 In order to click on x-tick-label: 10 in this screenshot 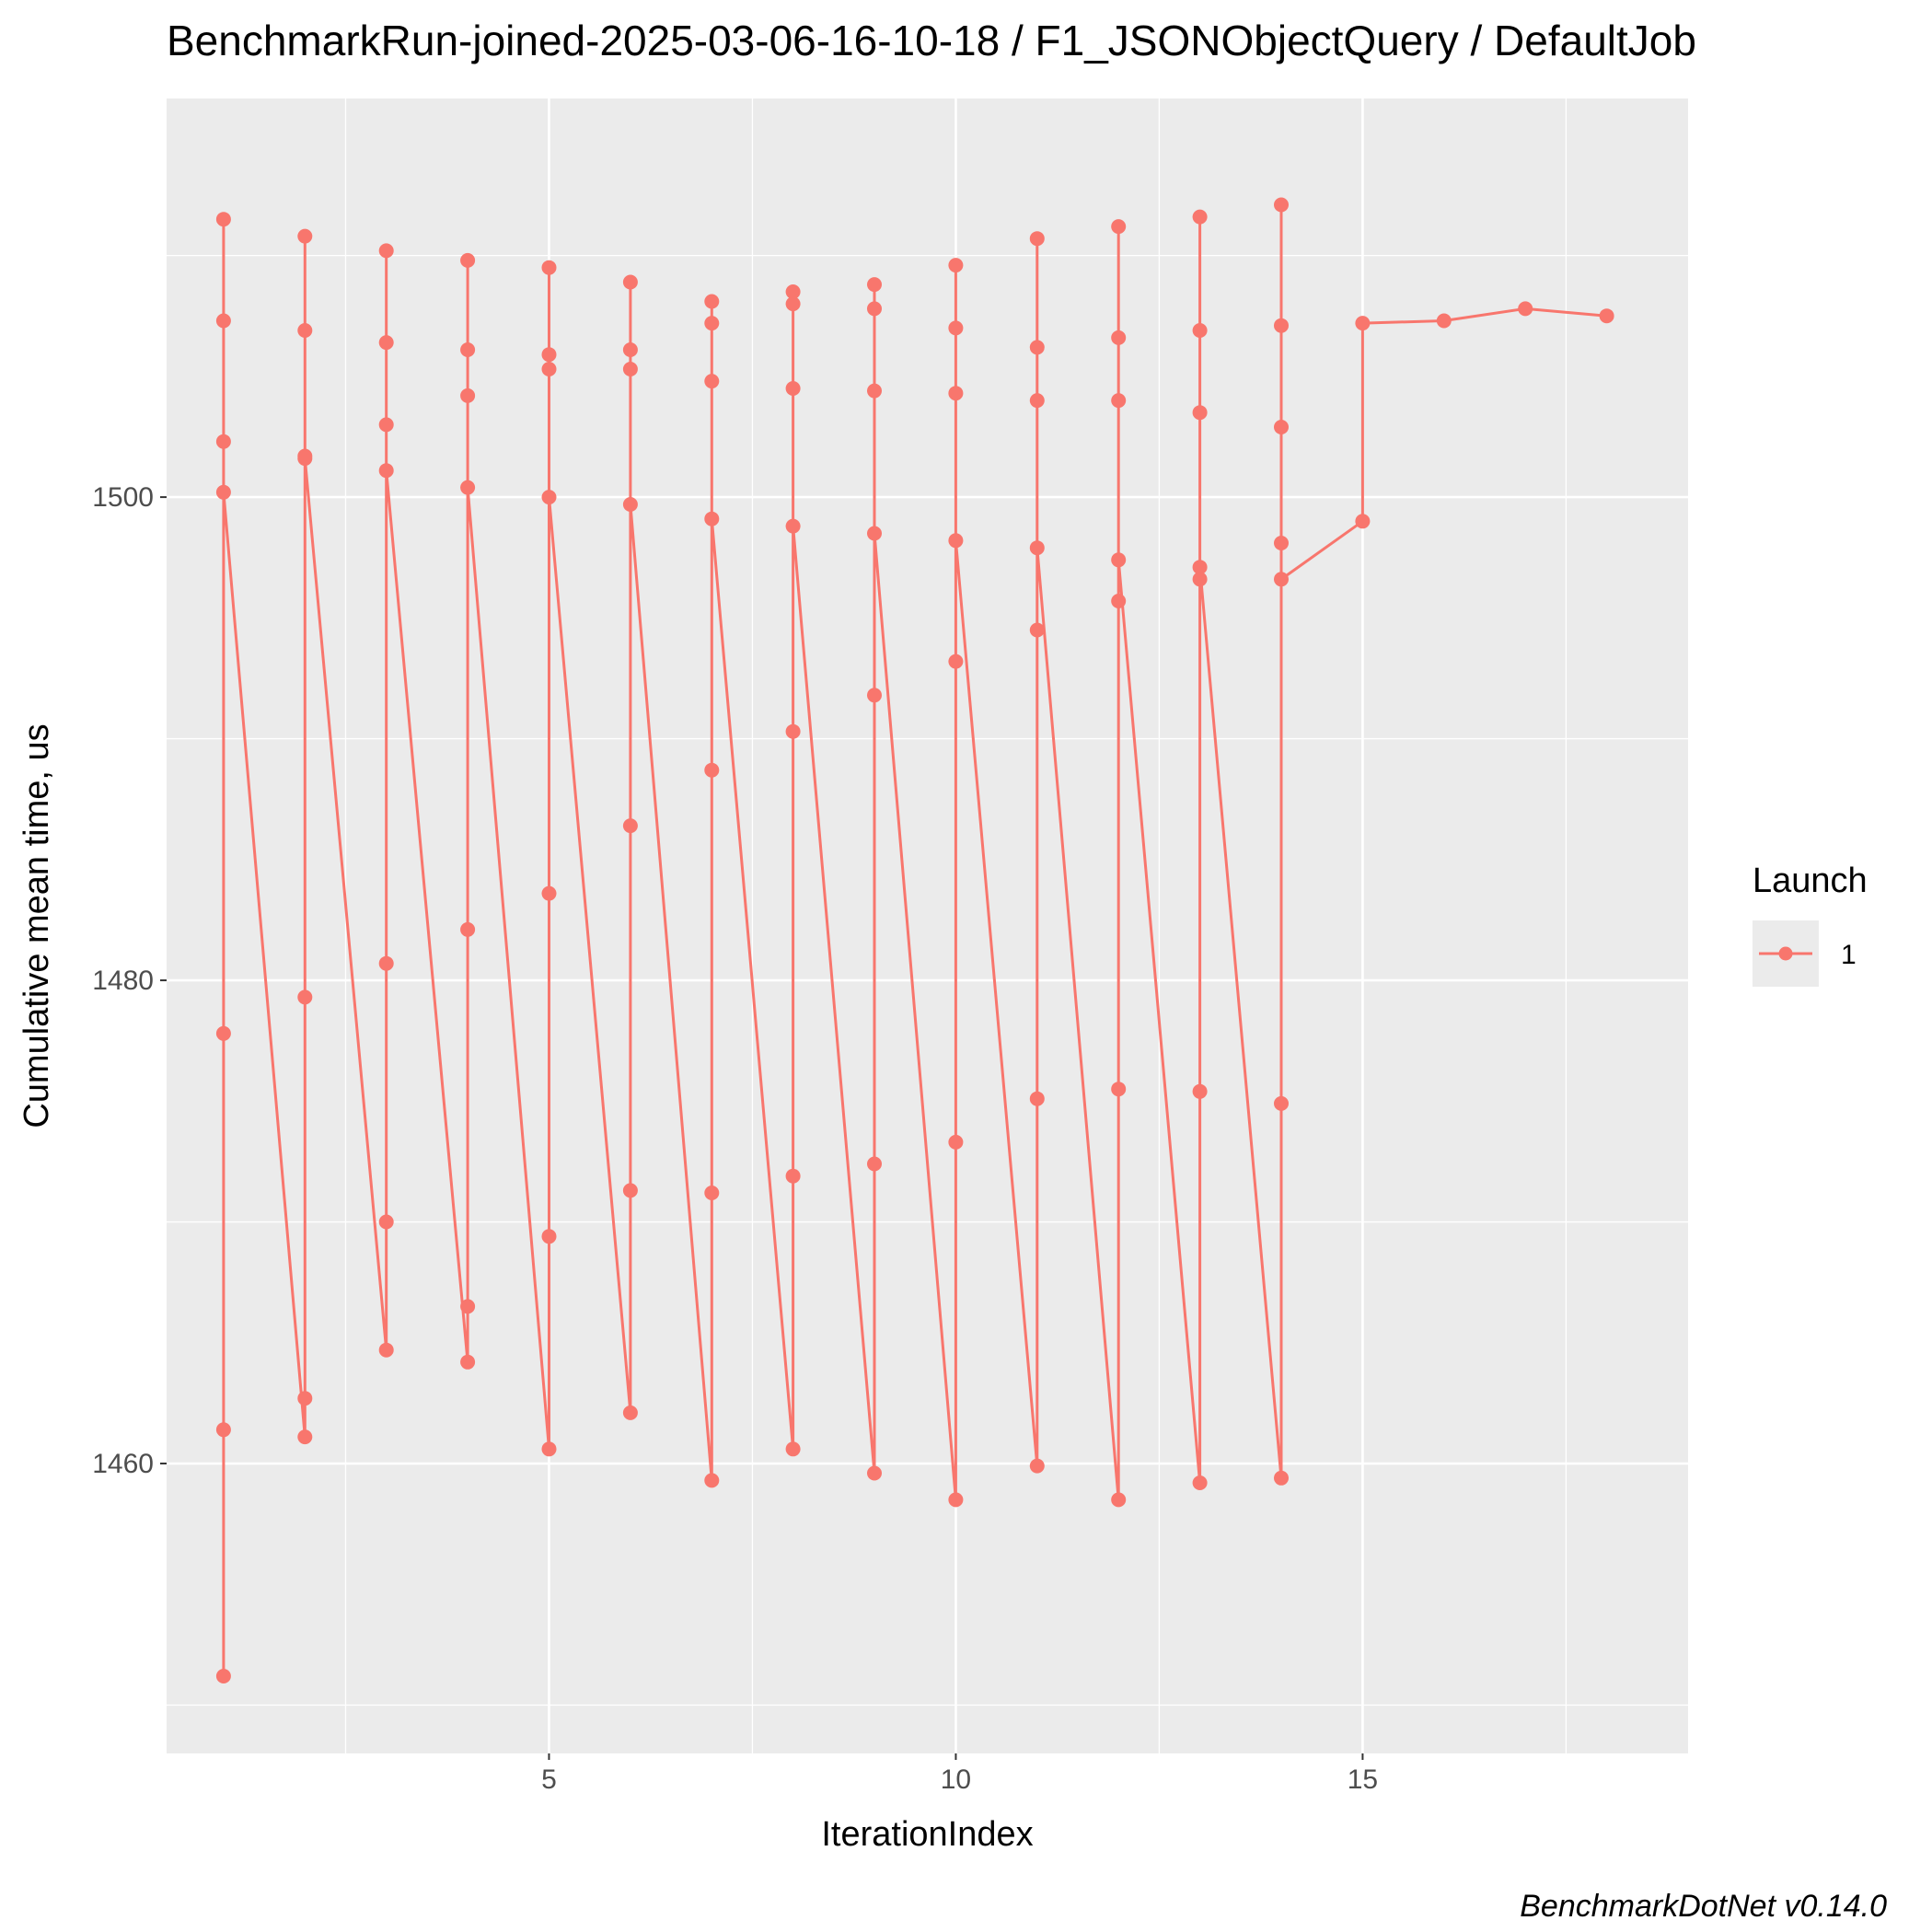, I will do `click(956, 1780)`.